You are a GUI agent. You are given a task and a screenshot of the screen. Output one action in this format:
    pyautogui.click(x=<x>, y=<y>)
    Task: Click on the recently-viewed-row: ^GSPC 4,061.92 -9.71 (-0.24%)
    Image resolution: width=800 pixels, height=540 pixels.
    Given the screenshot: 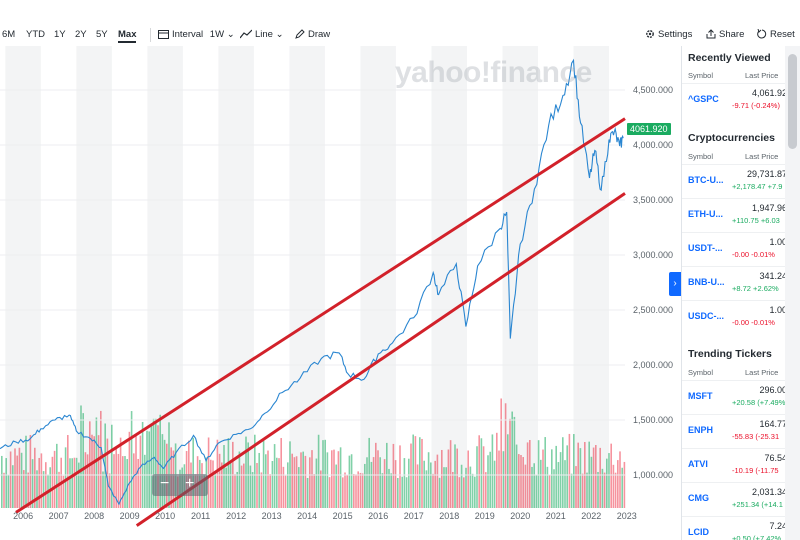 What is the action you would take?
    pyautogui.click(x=741, y=100)
    